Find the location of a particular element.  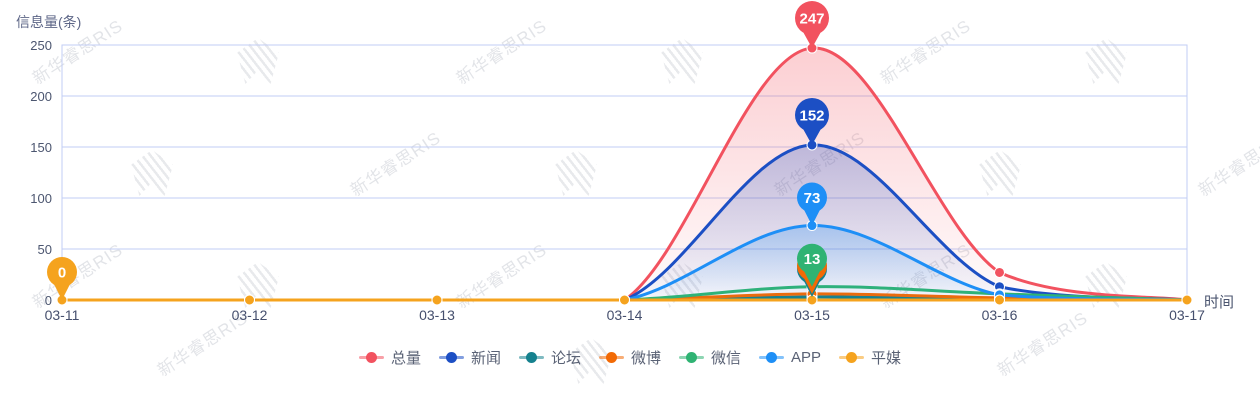

chart-legend: 总量 新闻 论坛 微博 微信 APP 平媒 is located at coordinates (630, 357).